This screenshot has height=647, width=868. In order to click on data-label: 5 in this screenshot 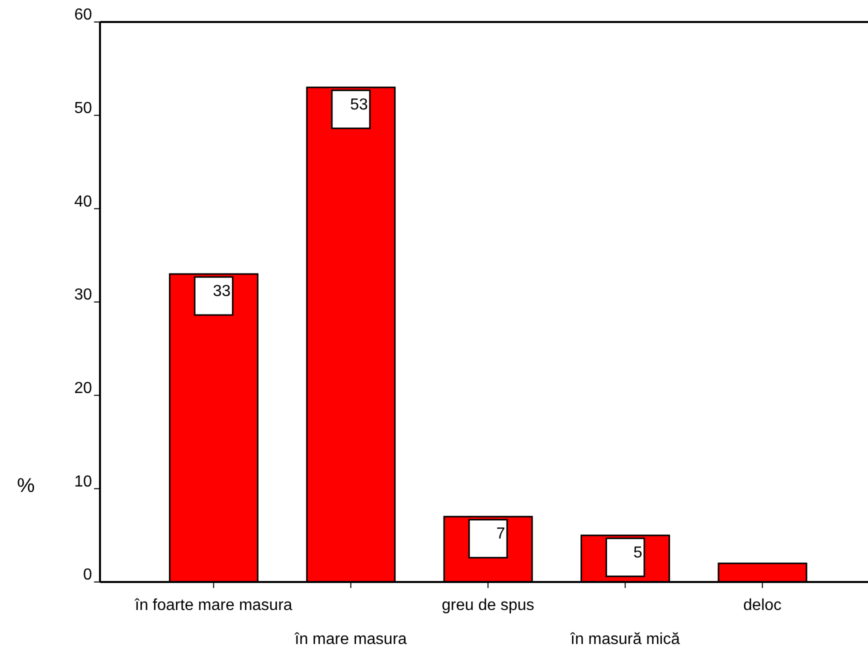, I will do `click(637, 553)`.